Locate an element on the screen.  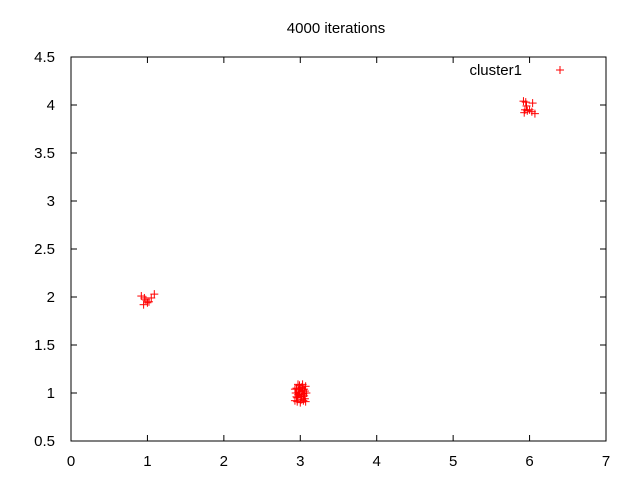
x-tick-label: 3 is located at coordinates (300, 461).